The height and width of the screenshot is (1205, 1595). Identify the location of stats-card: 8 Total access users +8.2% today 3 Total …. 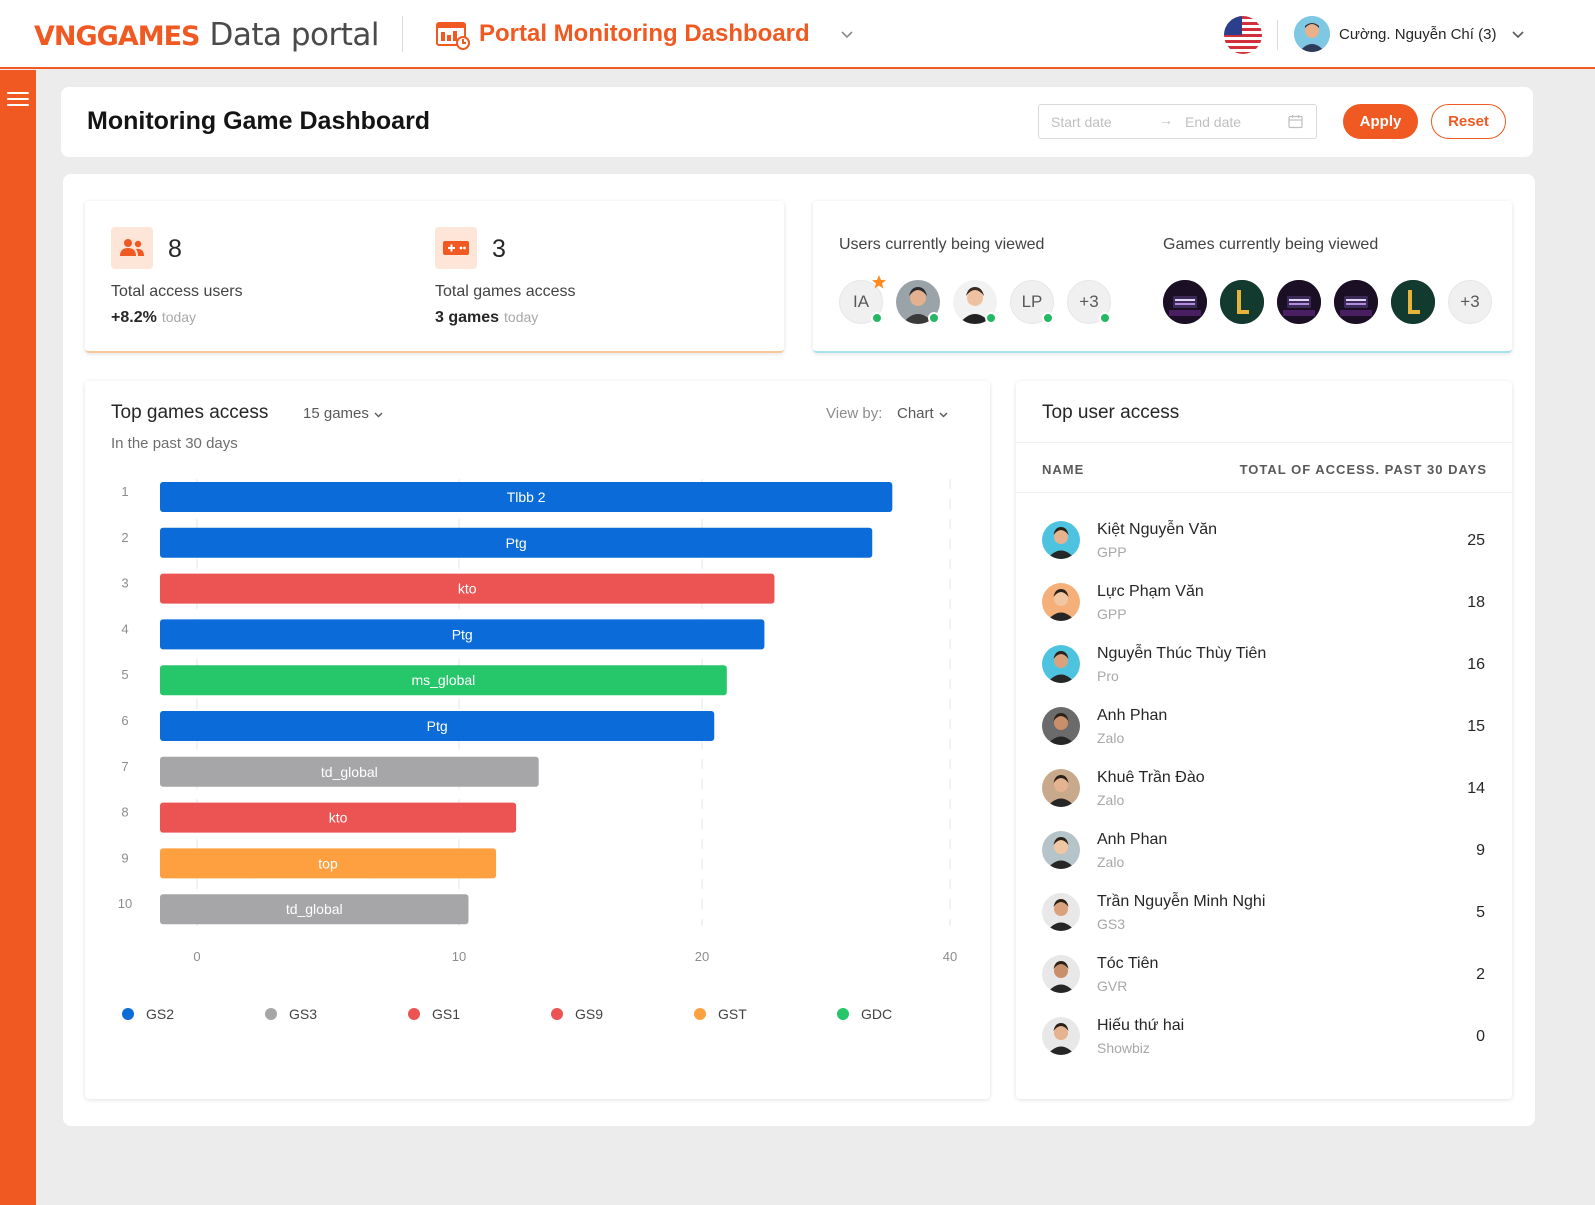
(434, 277).